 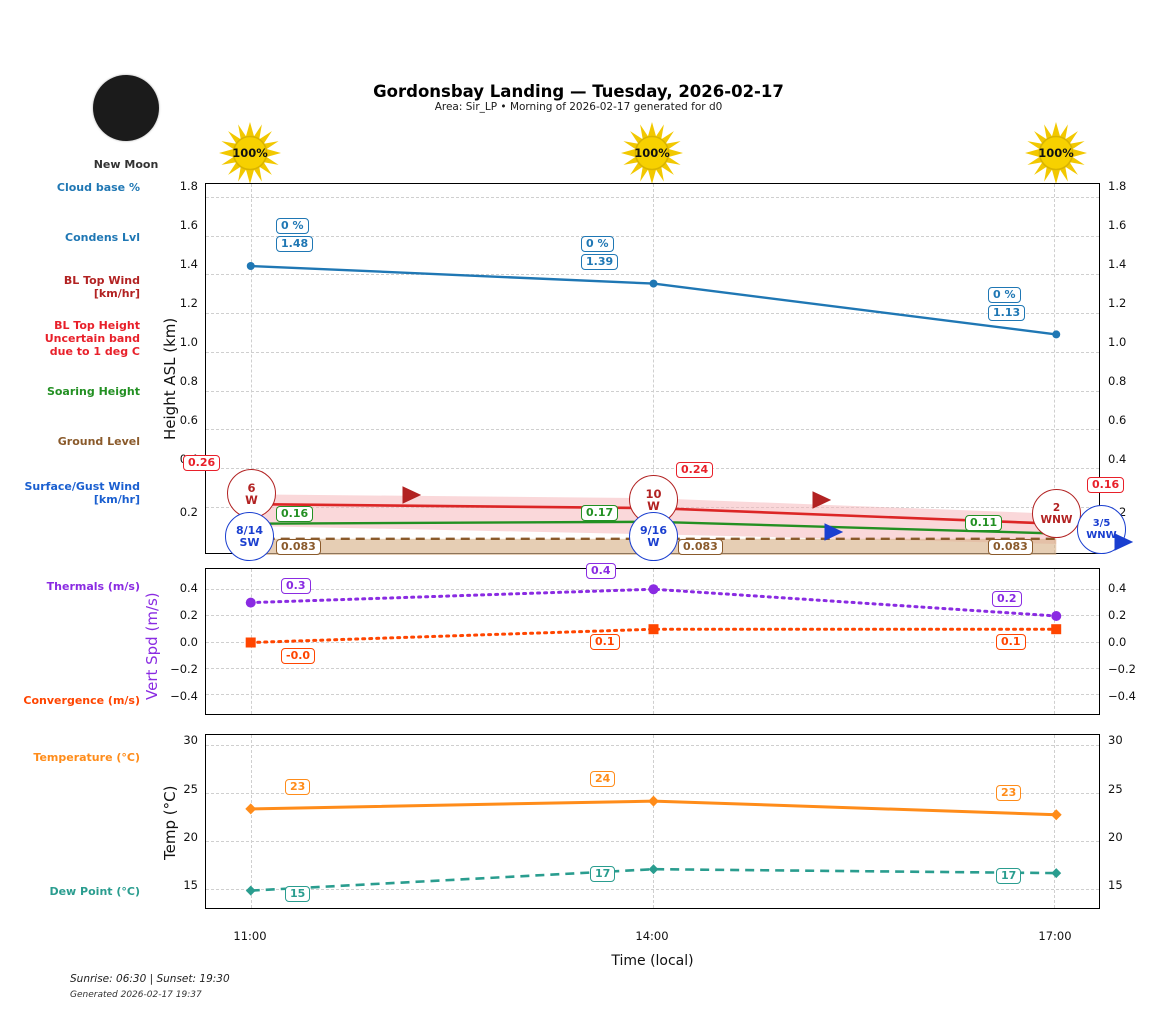 I want to click on ytick-height-right: 1.6, so click(x=1117, y=225).